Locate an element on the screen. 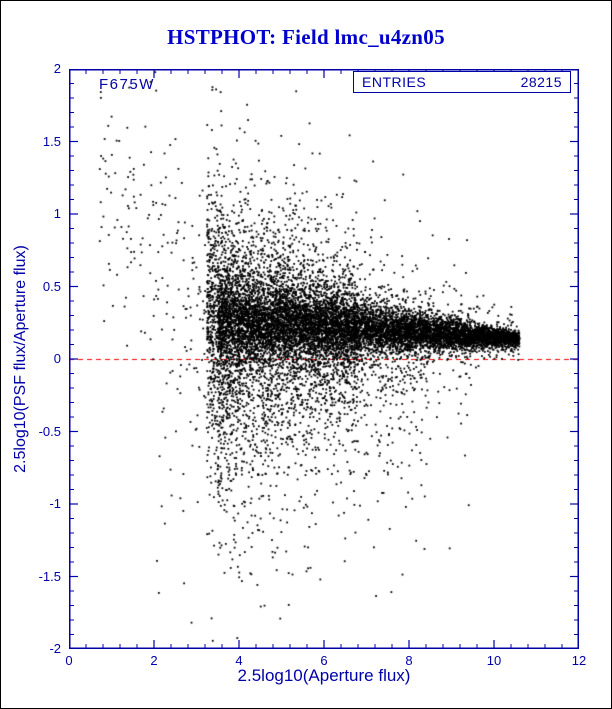  entries-stat-box: ENTRIES 28215 is located at coordinates (462, 82).